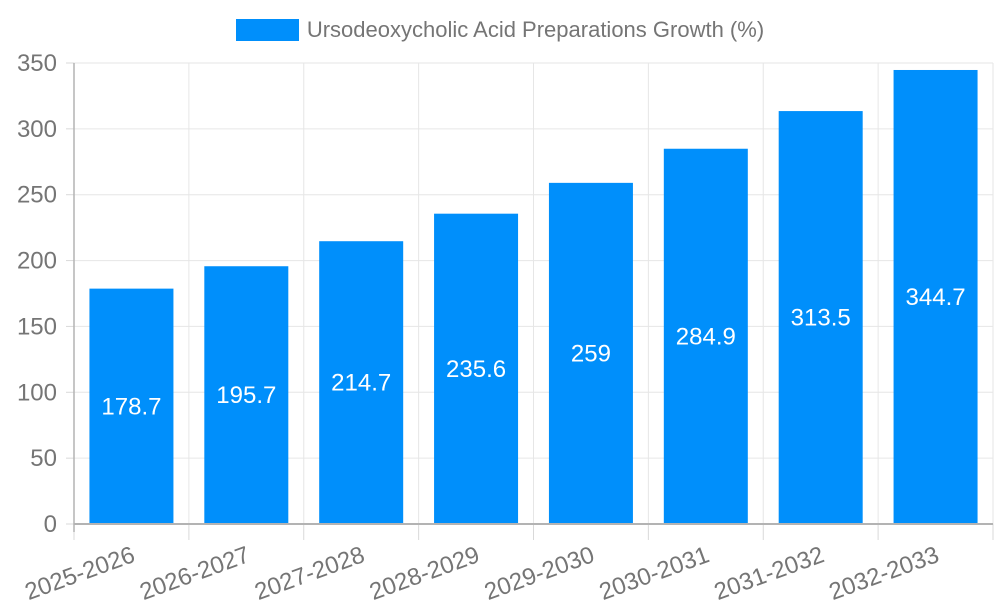 This screenshot has height=600, width=1000. What do you see at coordinates (37, 195) in the screenshot?
I see `y-axis-tick-label: 250` at bounding box center [37, 195].